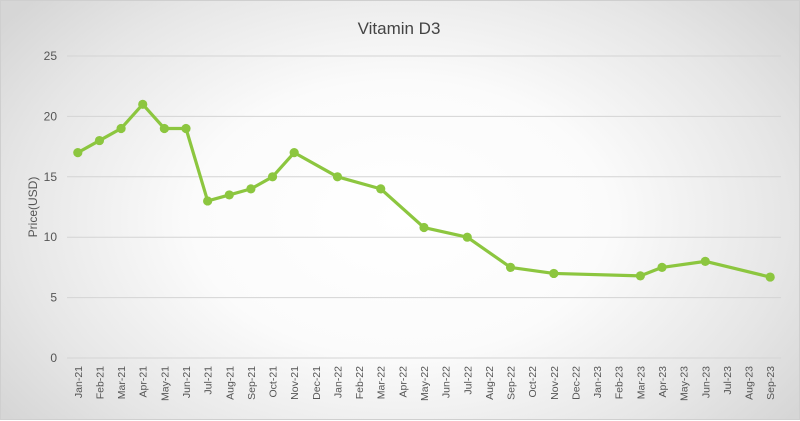 The width and height of the screenshot is (800, 421). What do you see at coordinates (51, 237) in the screenshot?
I see `y-tick-label: 10` at bounding box center [51, 237].